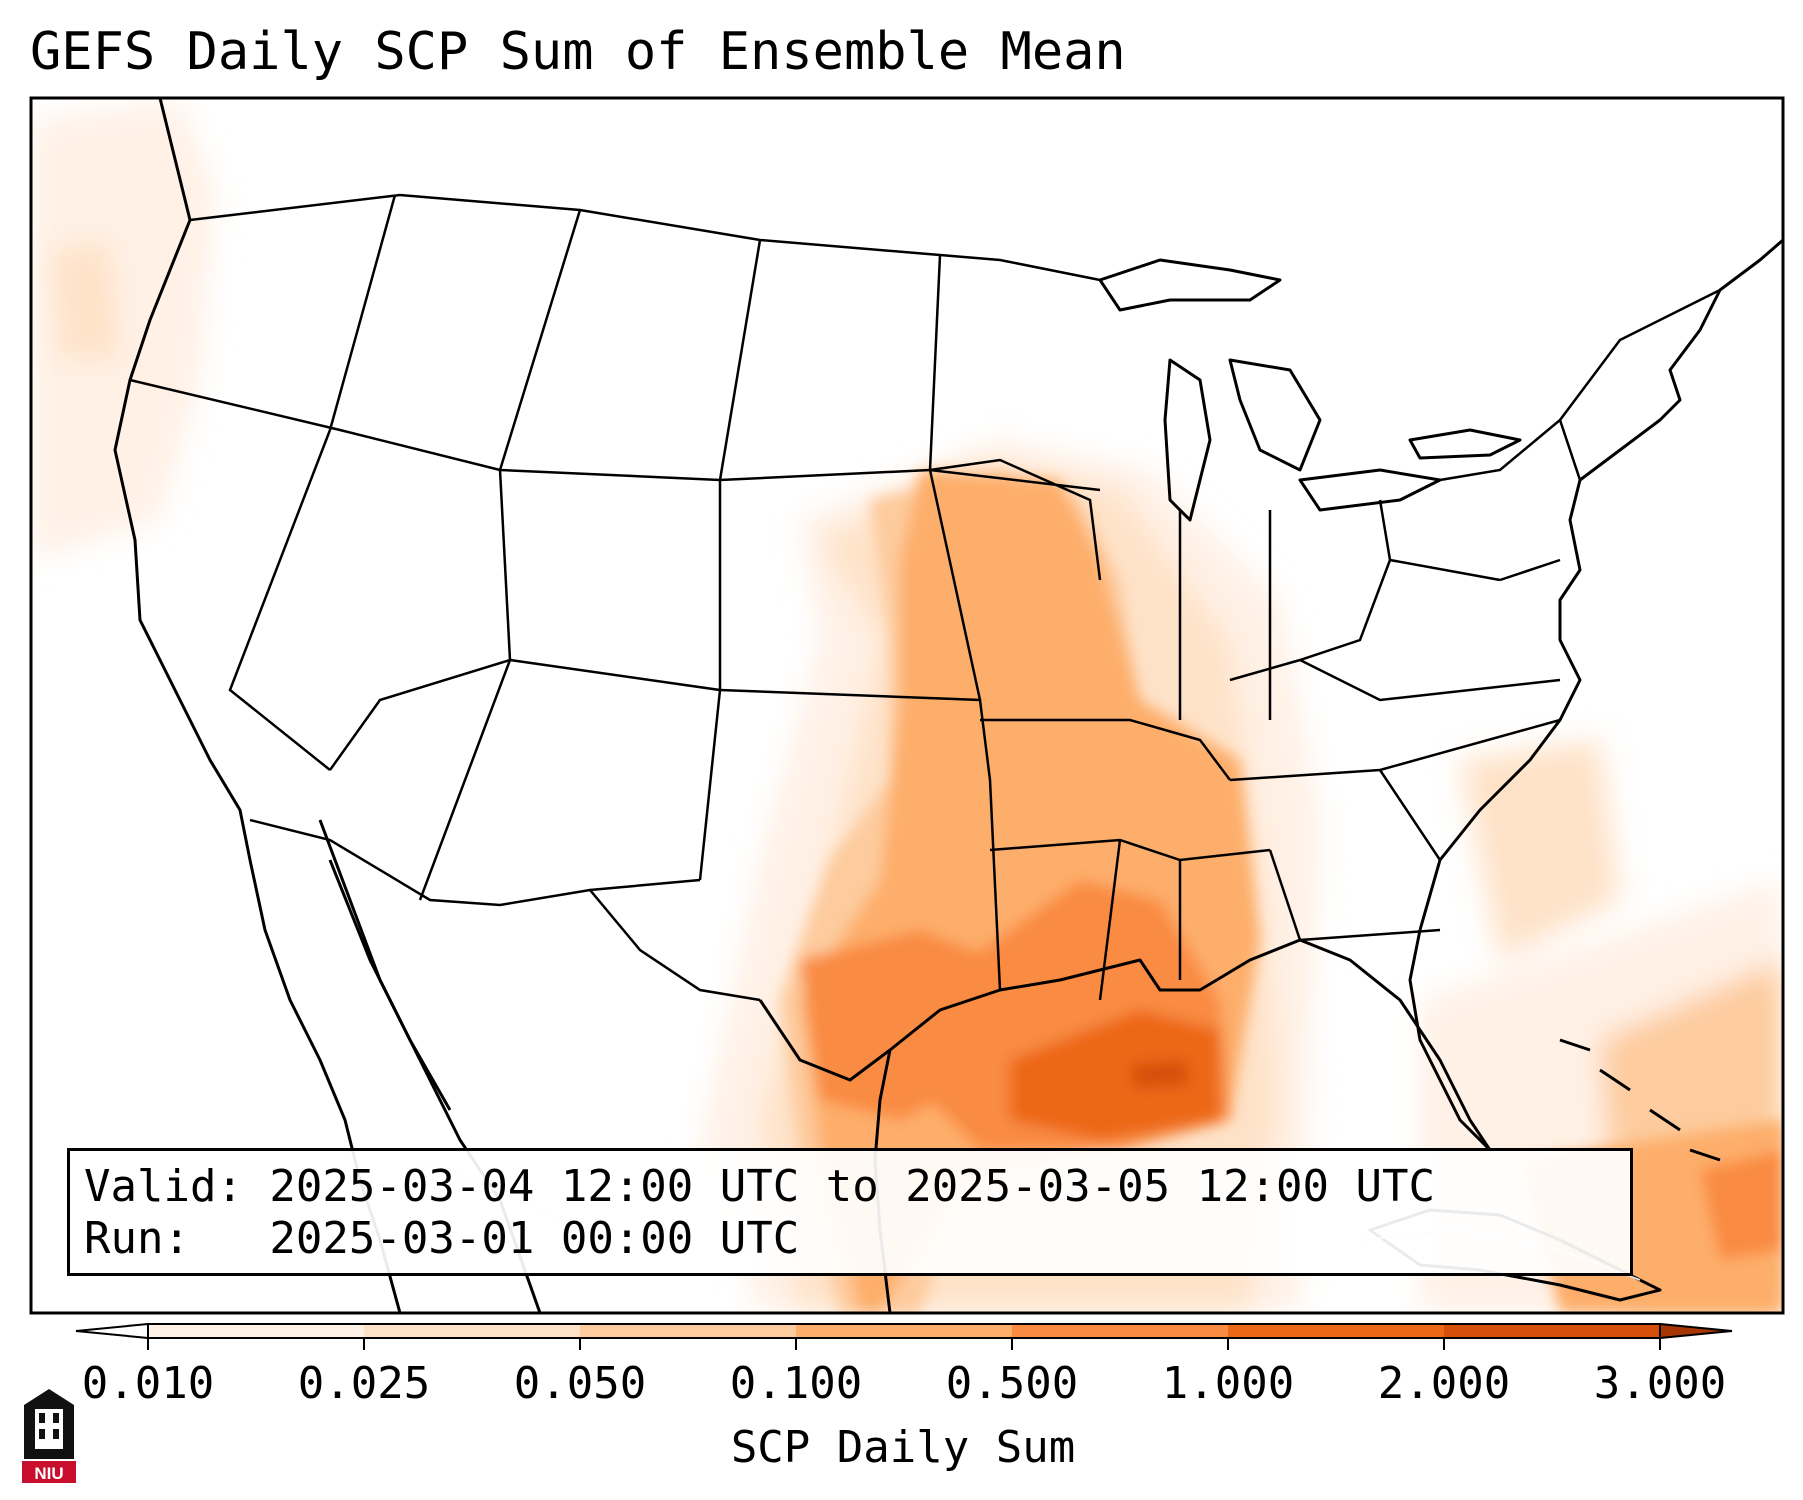 Image resolution: width=1803 pixels, height=1500 pixels. I want to click on run-time: Run: 2025-03-01 00:00 UTC, so click(442, 1238).